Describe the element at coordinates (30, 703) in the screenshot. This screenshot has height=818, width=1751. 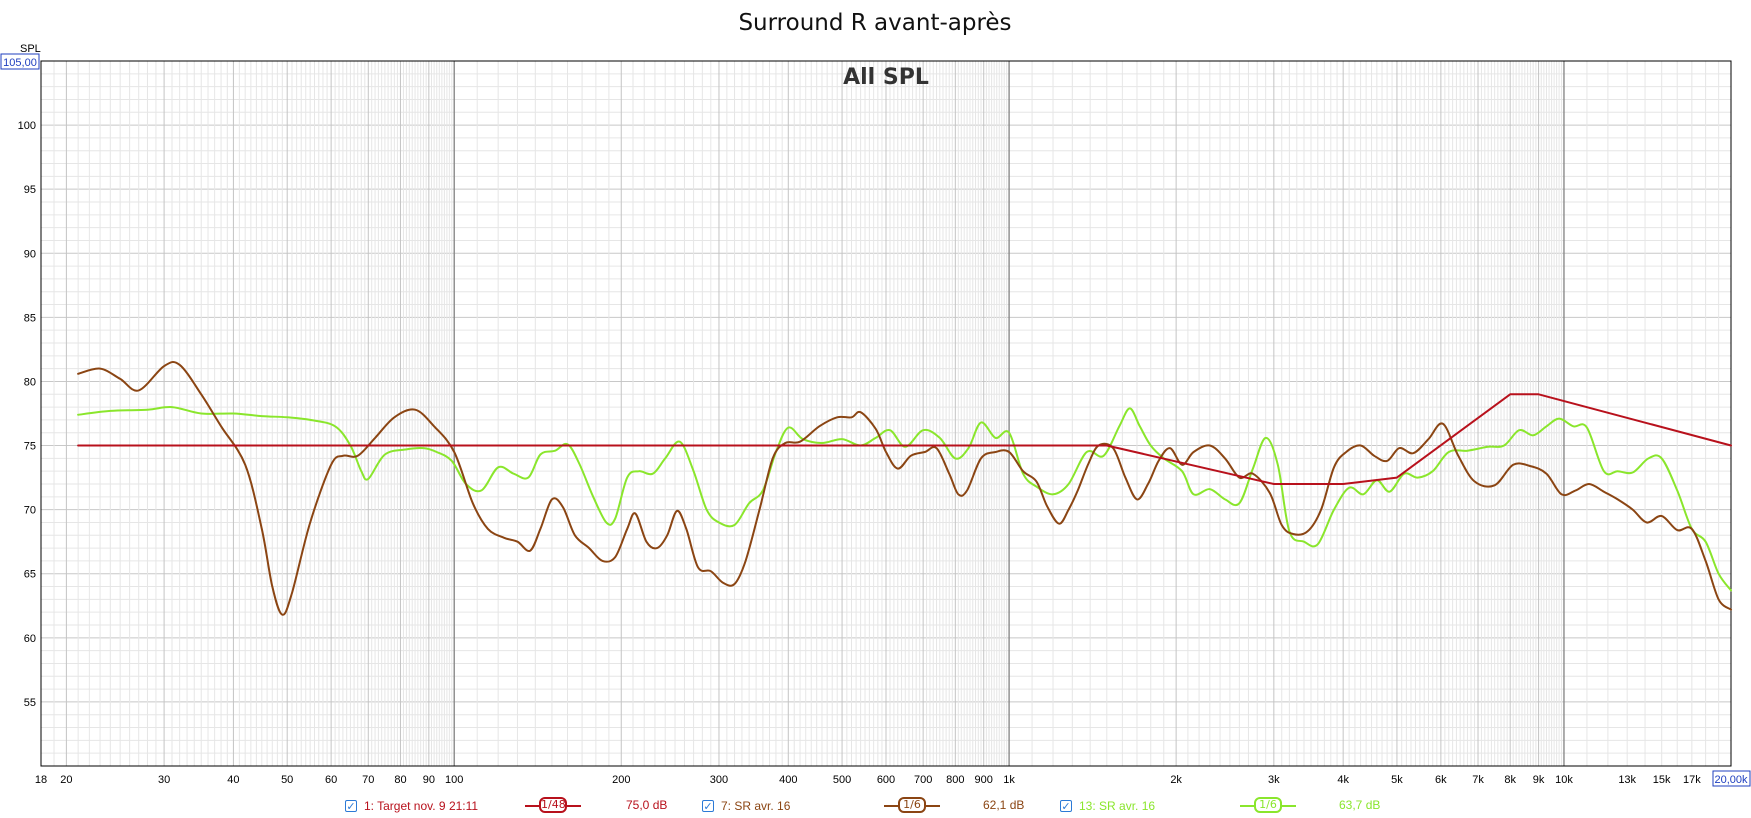
I see `y-tick-label: 55` at that location.